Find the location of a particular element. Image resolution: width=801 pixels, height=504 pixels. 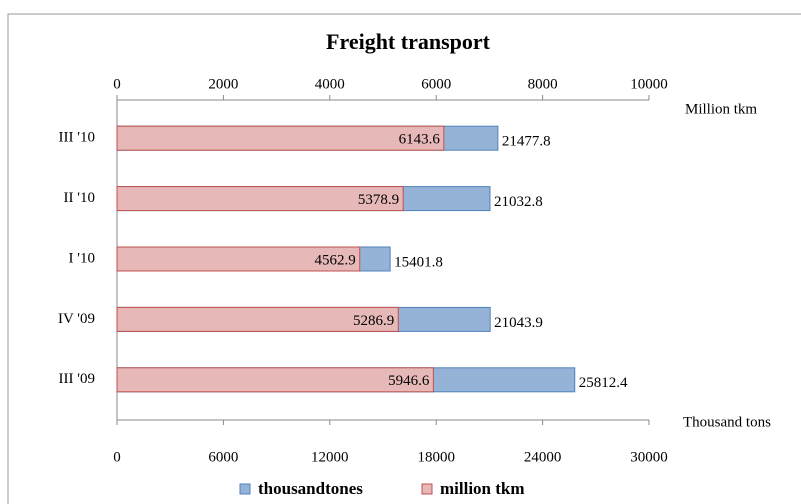

y-tick-label: IV '09 is located at coordinates (76, 319).